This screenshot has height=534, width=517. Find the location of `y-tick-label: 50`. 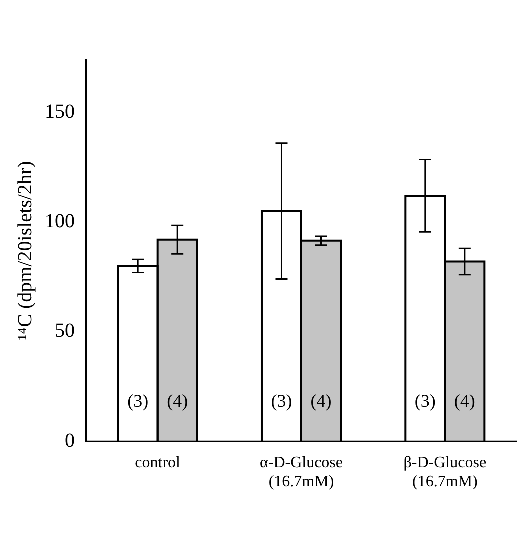

y-tick-label: 50 is located at coordinates (65, 331).